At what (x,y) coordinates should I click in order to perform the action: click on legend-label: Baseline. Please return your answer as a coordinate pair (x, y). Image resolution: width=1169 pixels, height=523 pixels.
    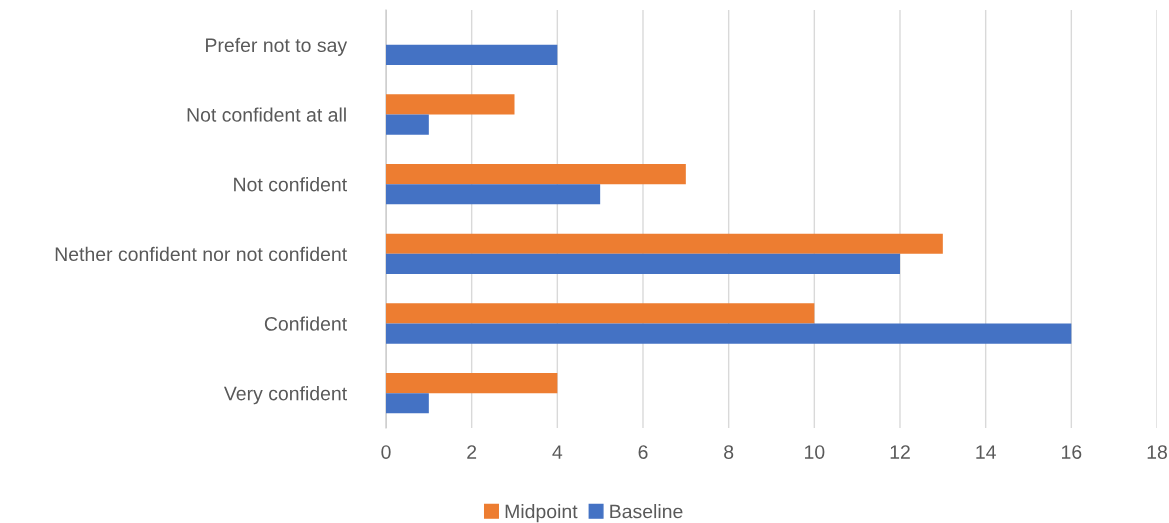
    Looking at the image, I should click on (646, 511).